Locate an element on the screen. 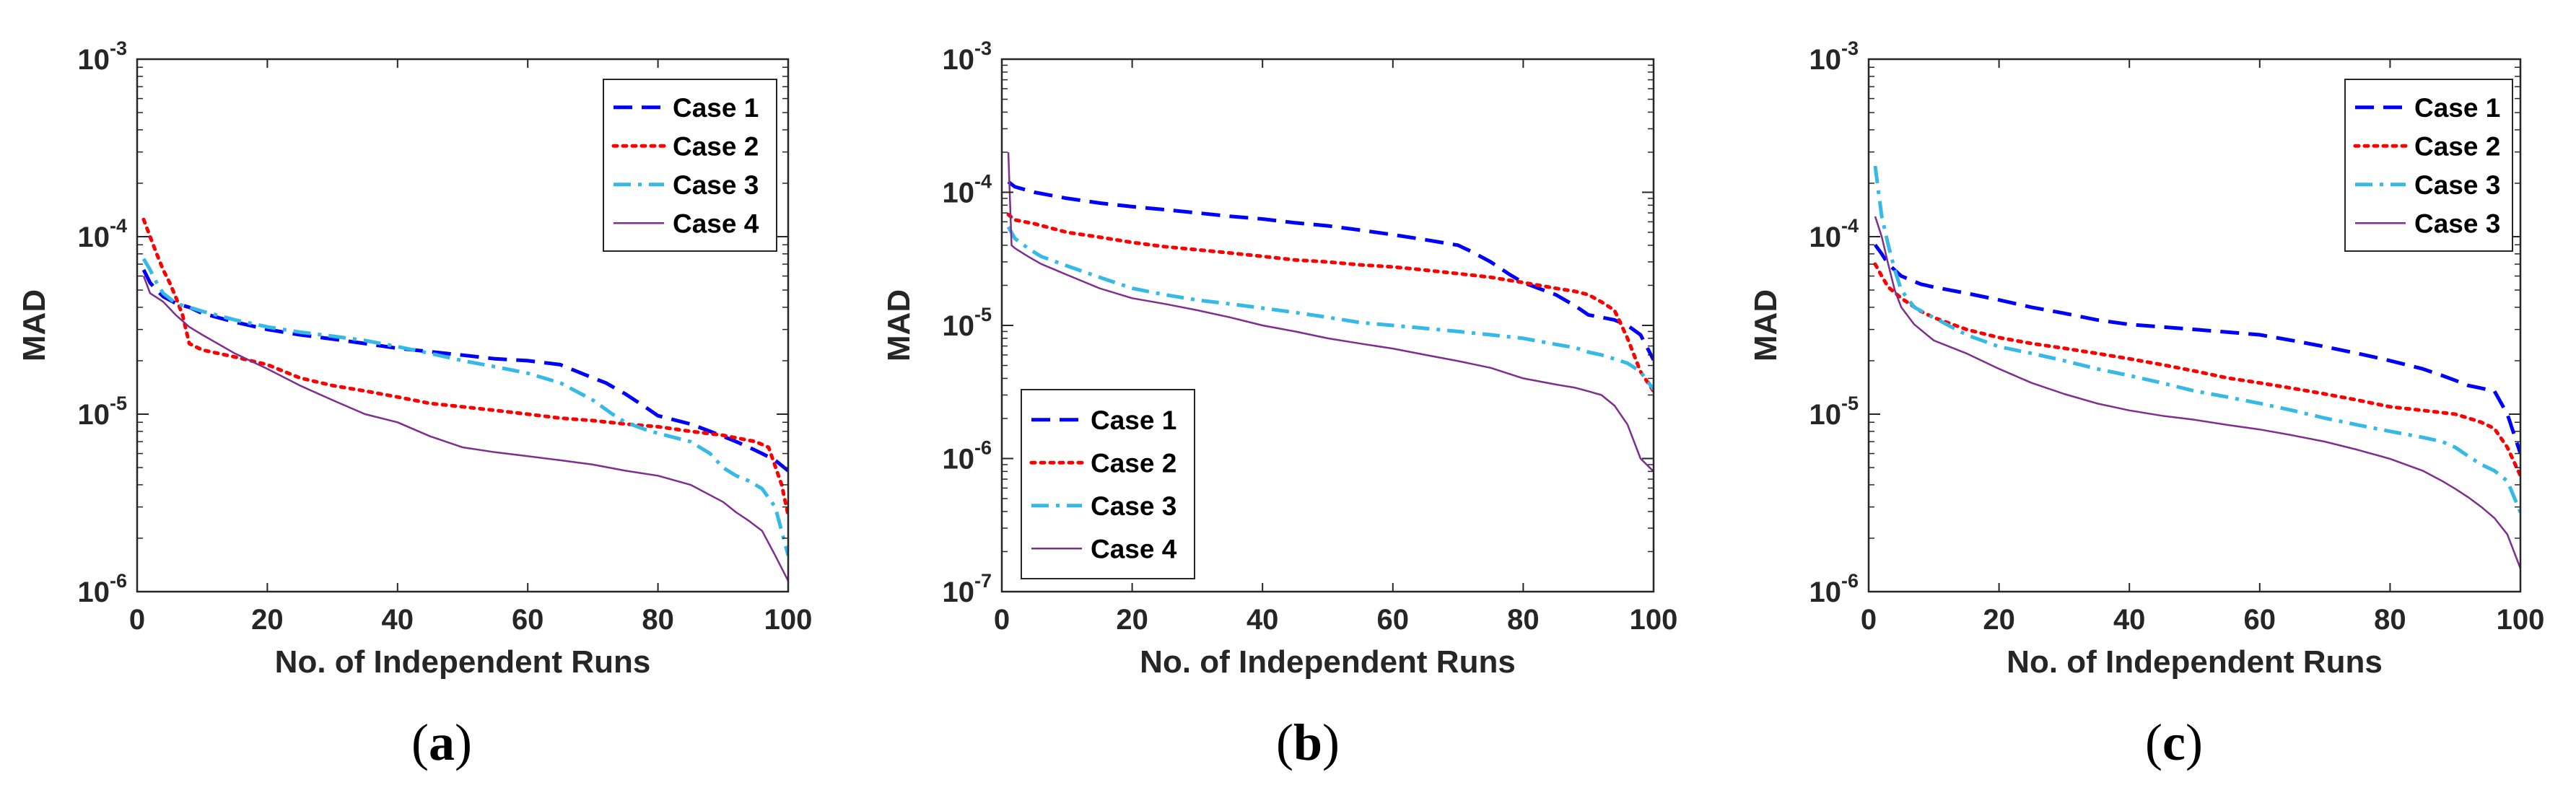  legend-label-4: Case 3 is located at coordinates (2457, 223).